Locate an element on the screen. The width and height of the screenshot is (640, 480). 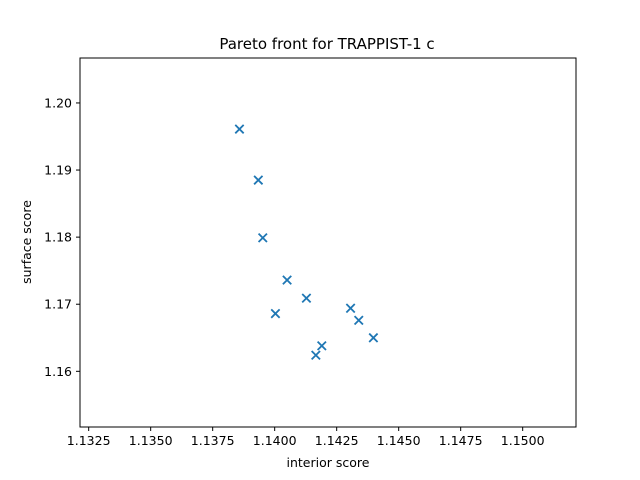
y-axis-label: surface score is located at coordinates (26, 242).